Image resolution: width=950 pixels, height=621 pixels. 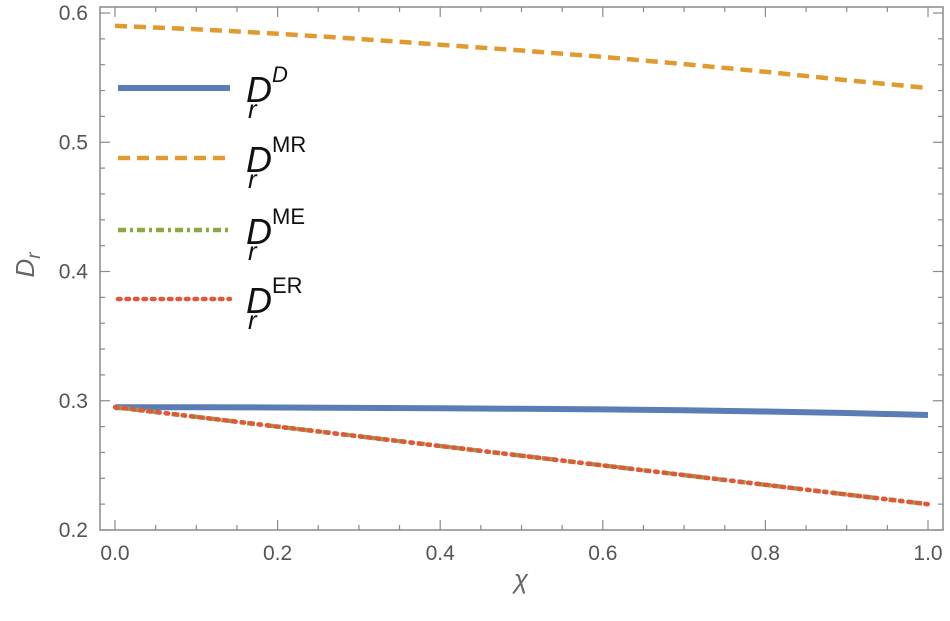 I want to click on legend-label-mr: Dr MR, so click(x=276, y=163).